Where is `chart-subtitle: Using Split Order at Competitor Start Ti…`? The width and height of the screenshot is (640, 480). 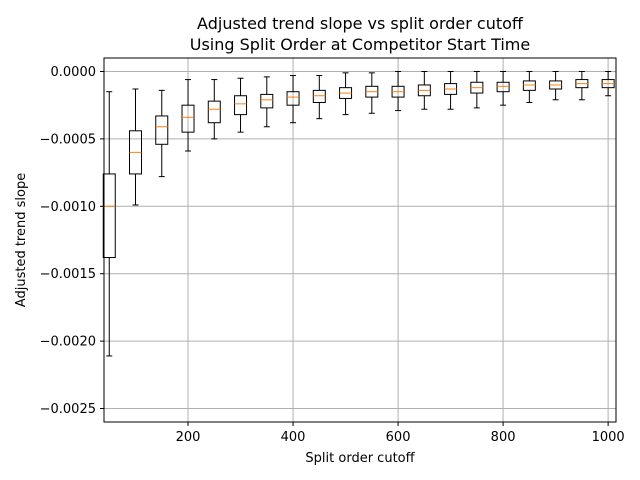 chart-subtitle: Using Split Order at Competitor Start Ti… is located at coordinates (360, 44).